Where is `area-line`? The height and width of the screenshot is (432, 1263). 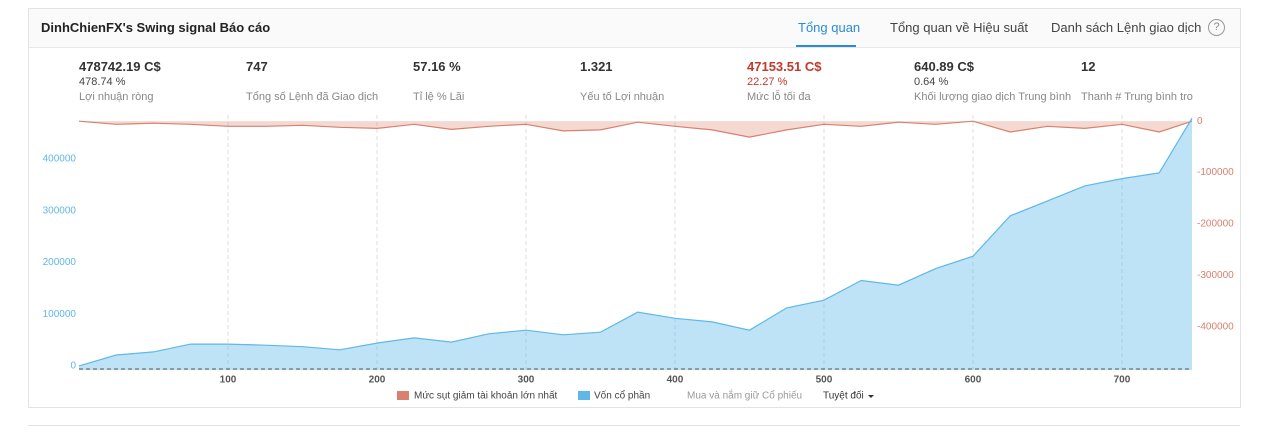 area-line is located at coordinates (635, 129).